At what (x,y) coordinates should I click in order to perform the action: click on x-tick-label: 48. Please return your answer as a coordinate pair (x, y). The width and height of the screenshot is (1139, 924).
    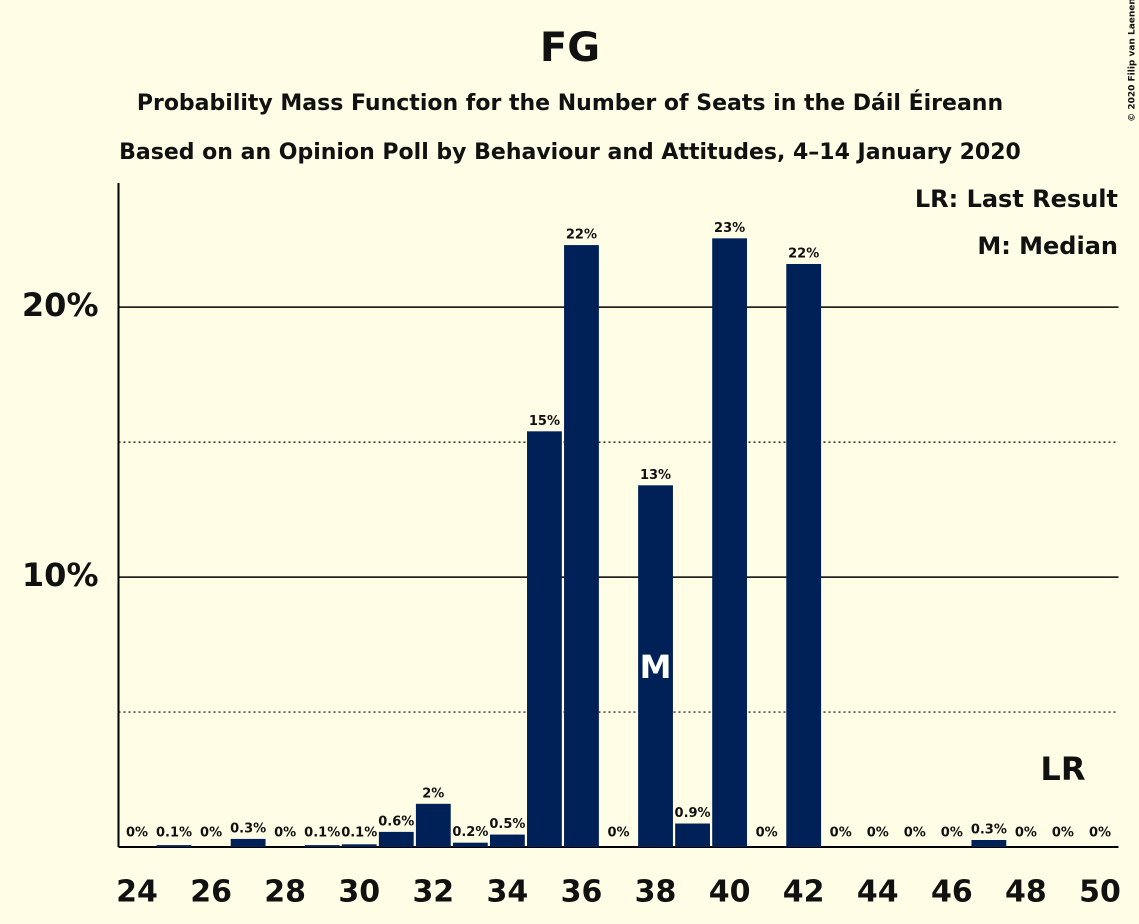
    Looking at the image, I should click on (1026, 892).